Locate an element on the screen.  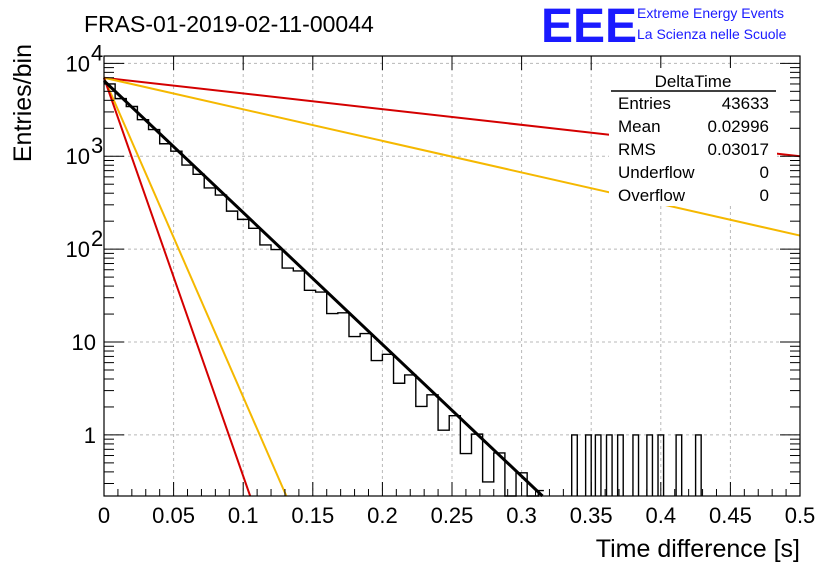
stats-label-mean: Mean is located at coordinates (639, 126).